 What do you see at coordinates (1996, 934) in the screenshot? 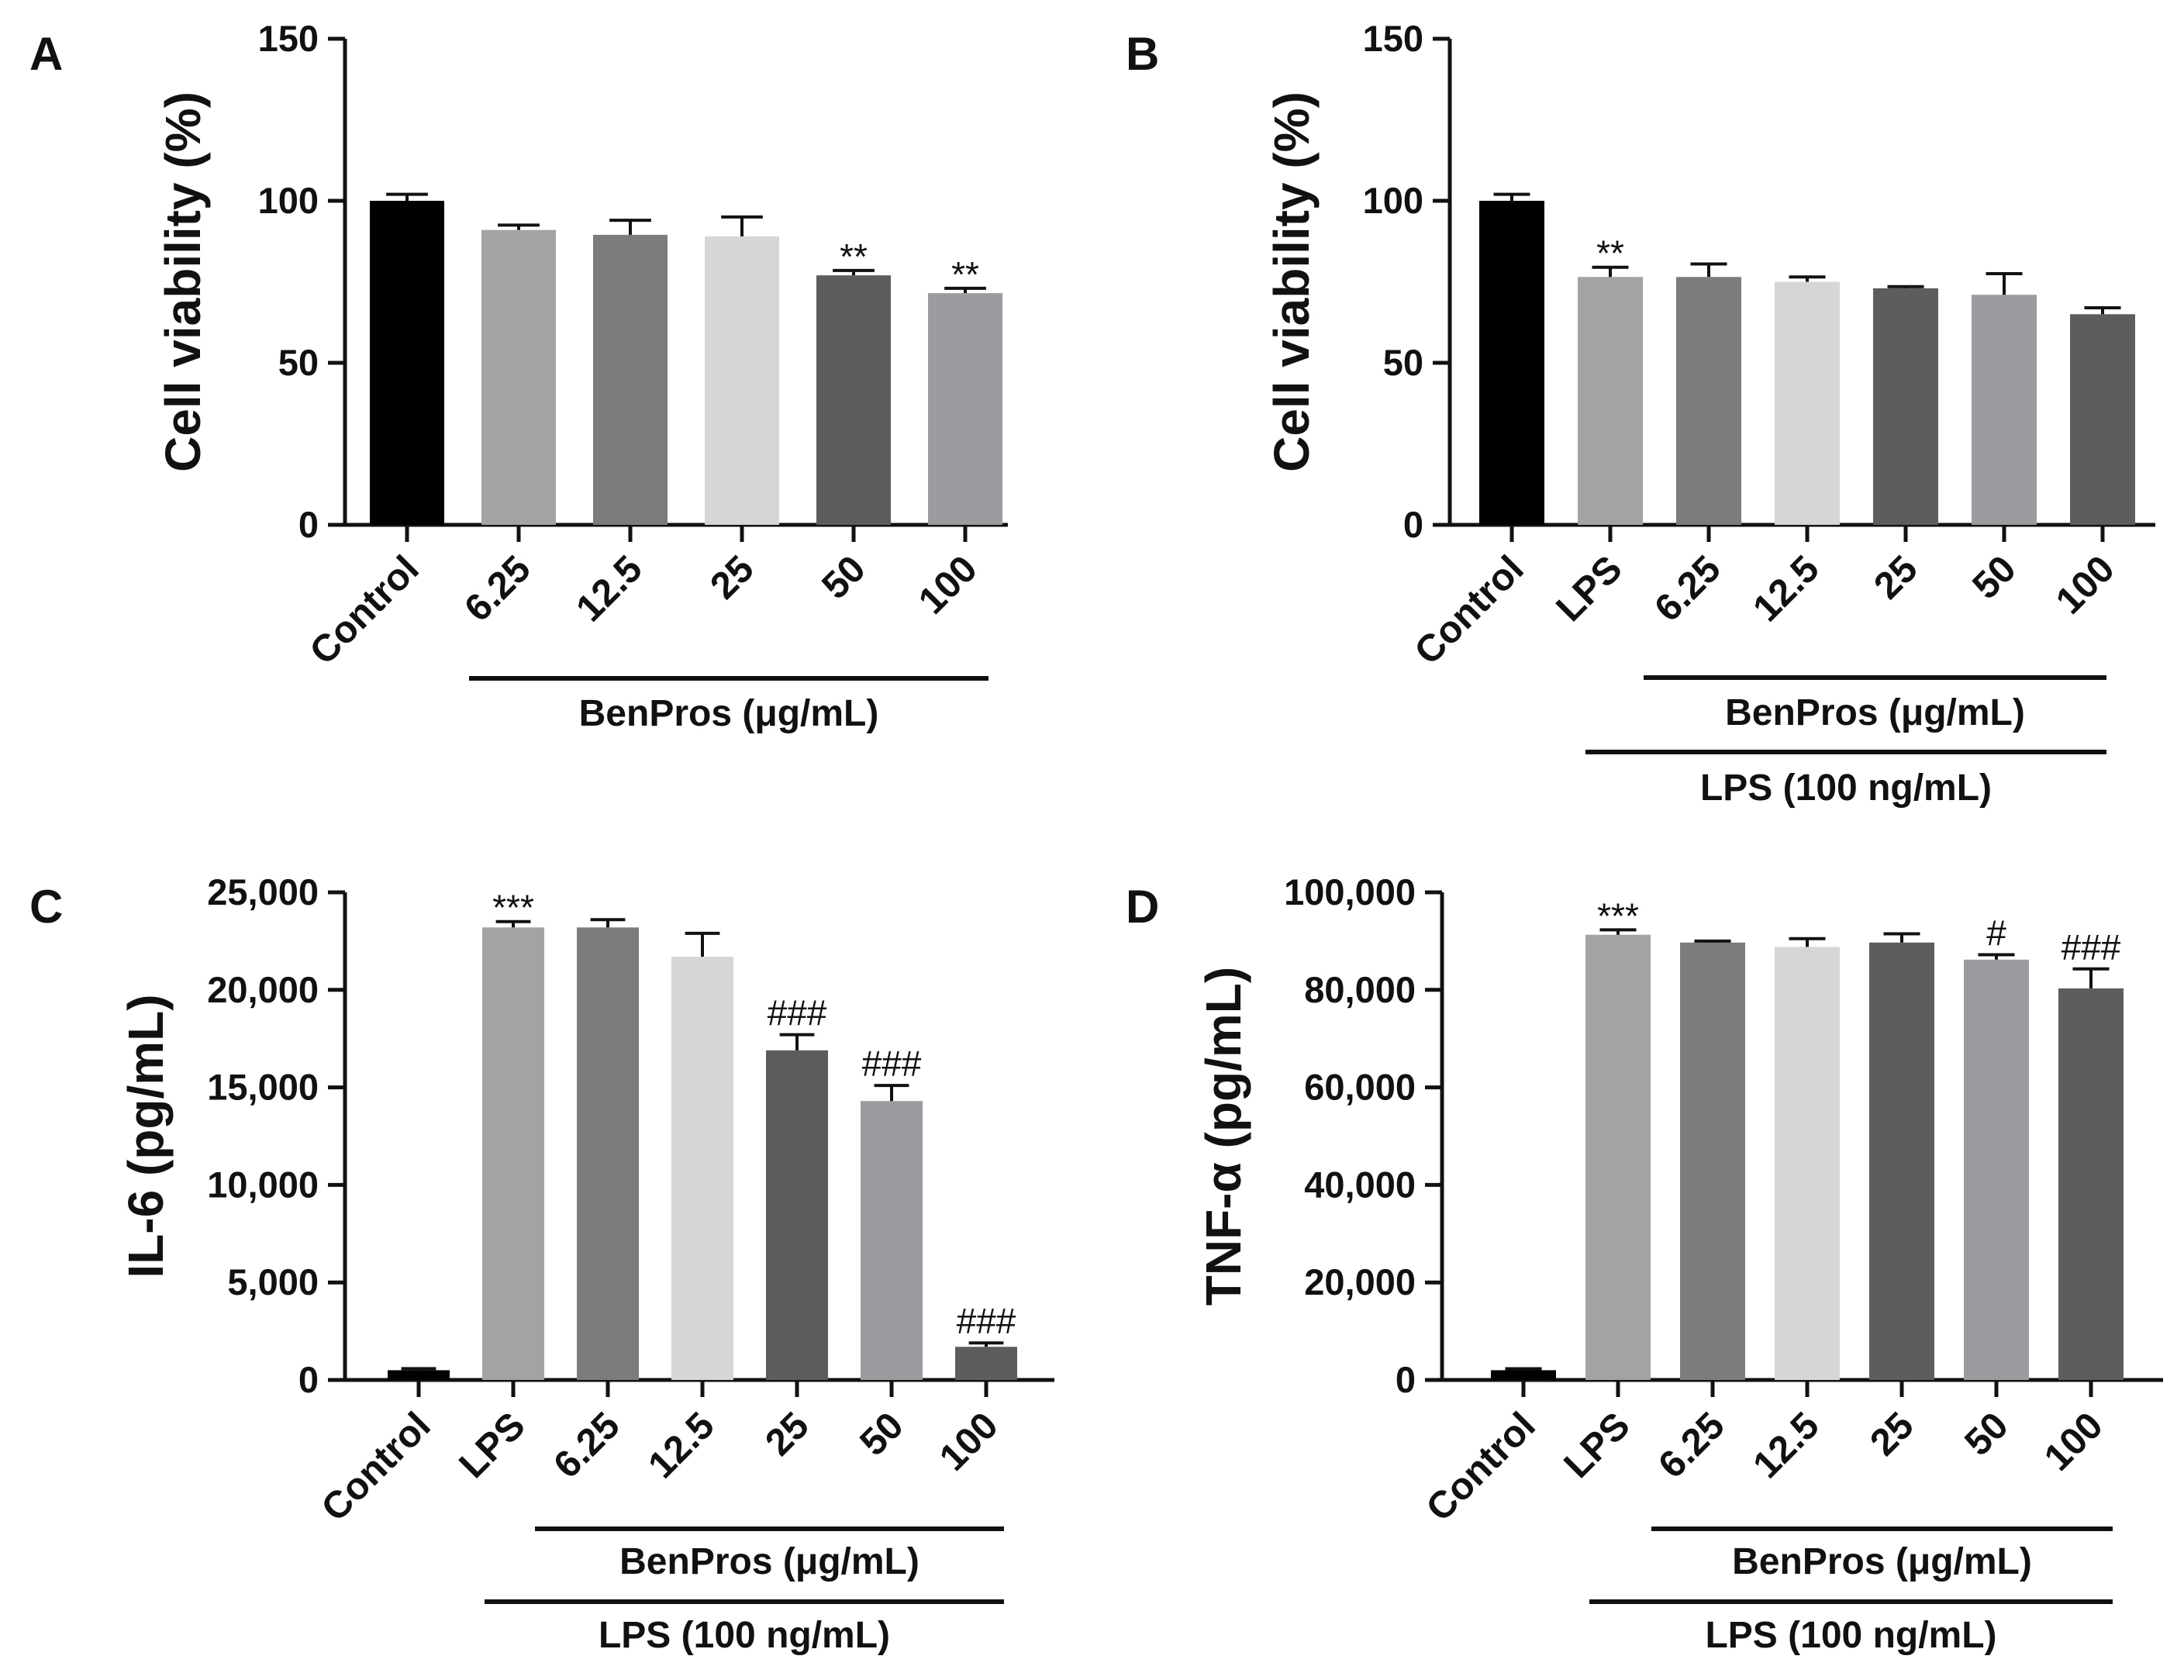
I see `significance-label: #` at bounding box center [1996, 934].